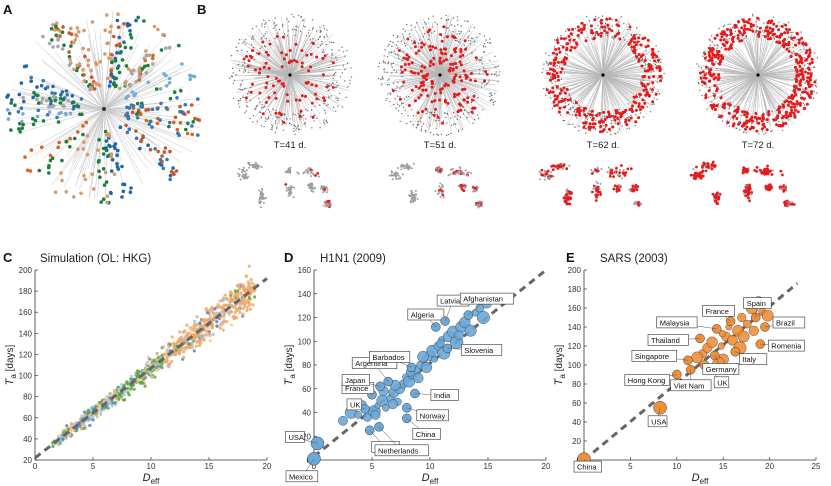 The image size is (831, 486). Describe the element at coordinates (130, 120) in the screenshot. I see `branch-line` at that location.